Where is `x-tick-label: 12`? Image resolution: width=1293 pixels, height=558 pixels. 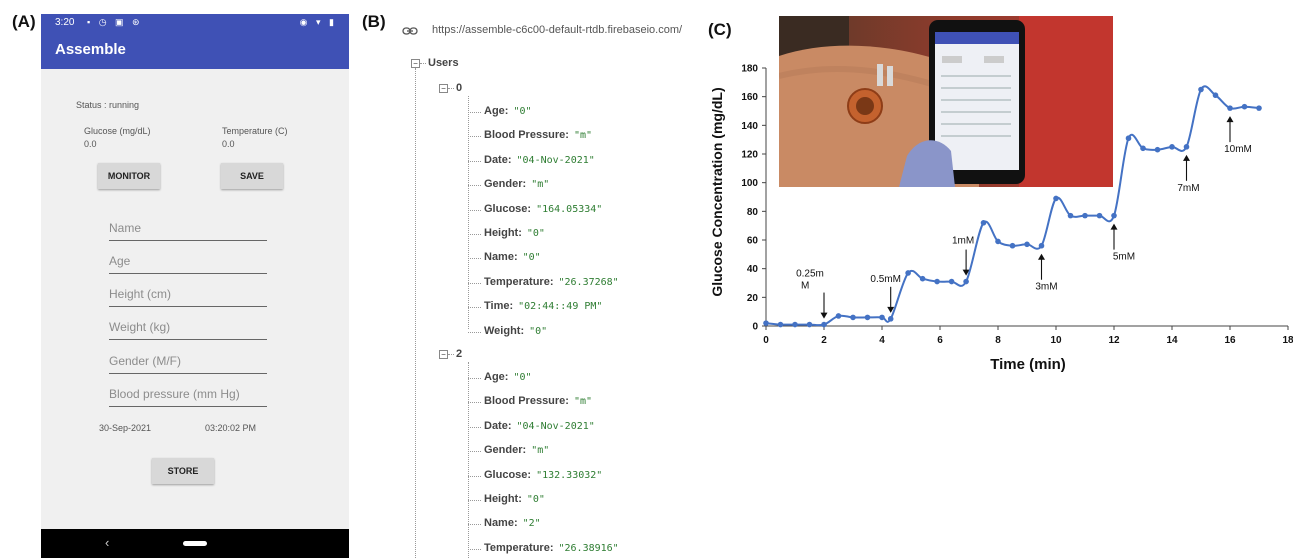 x-tick-label: 12 is located at coordinates (1114, 340).